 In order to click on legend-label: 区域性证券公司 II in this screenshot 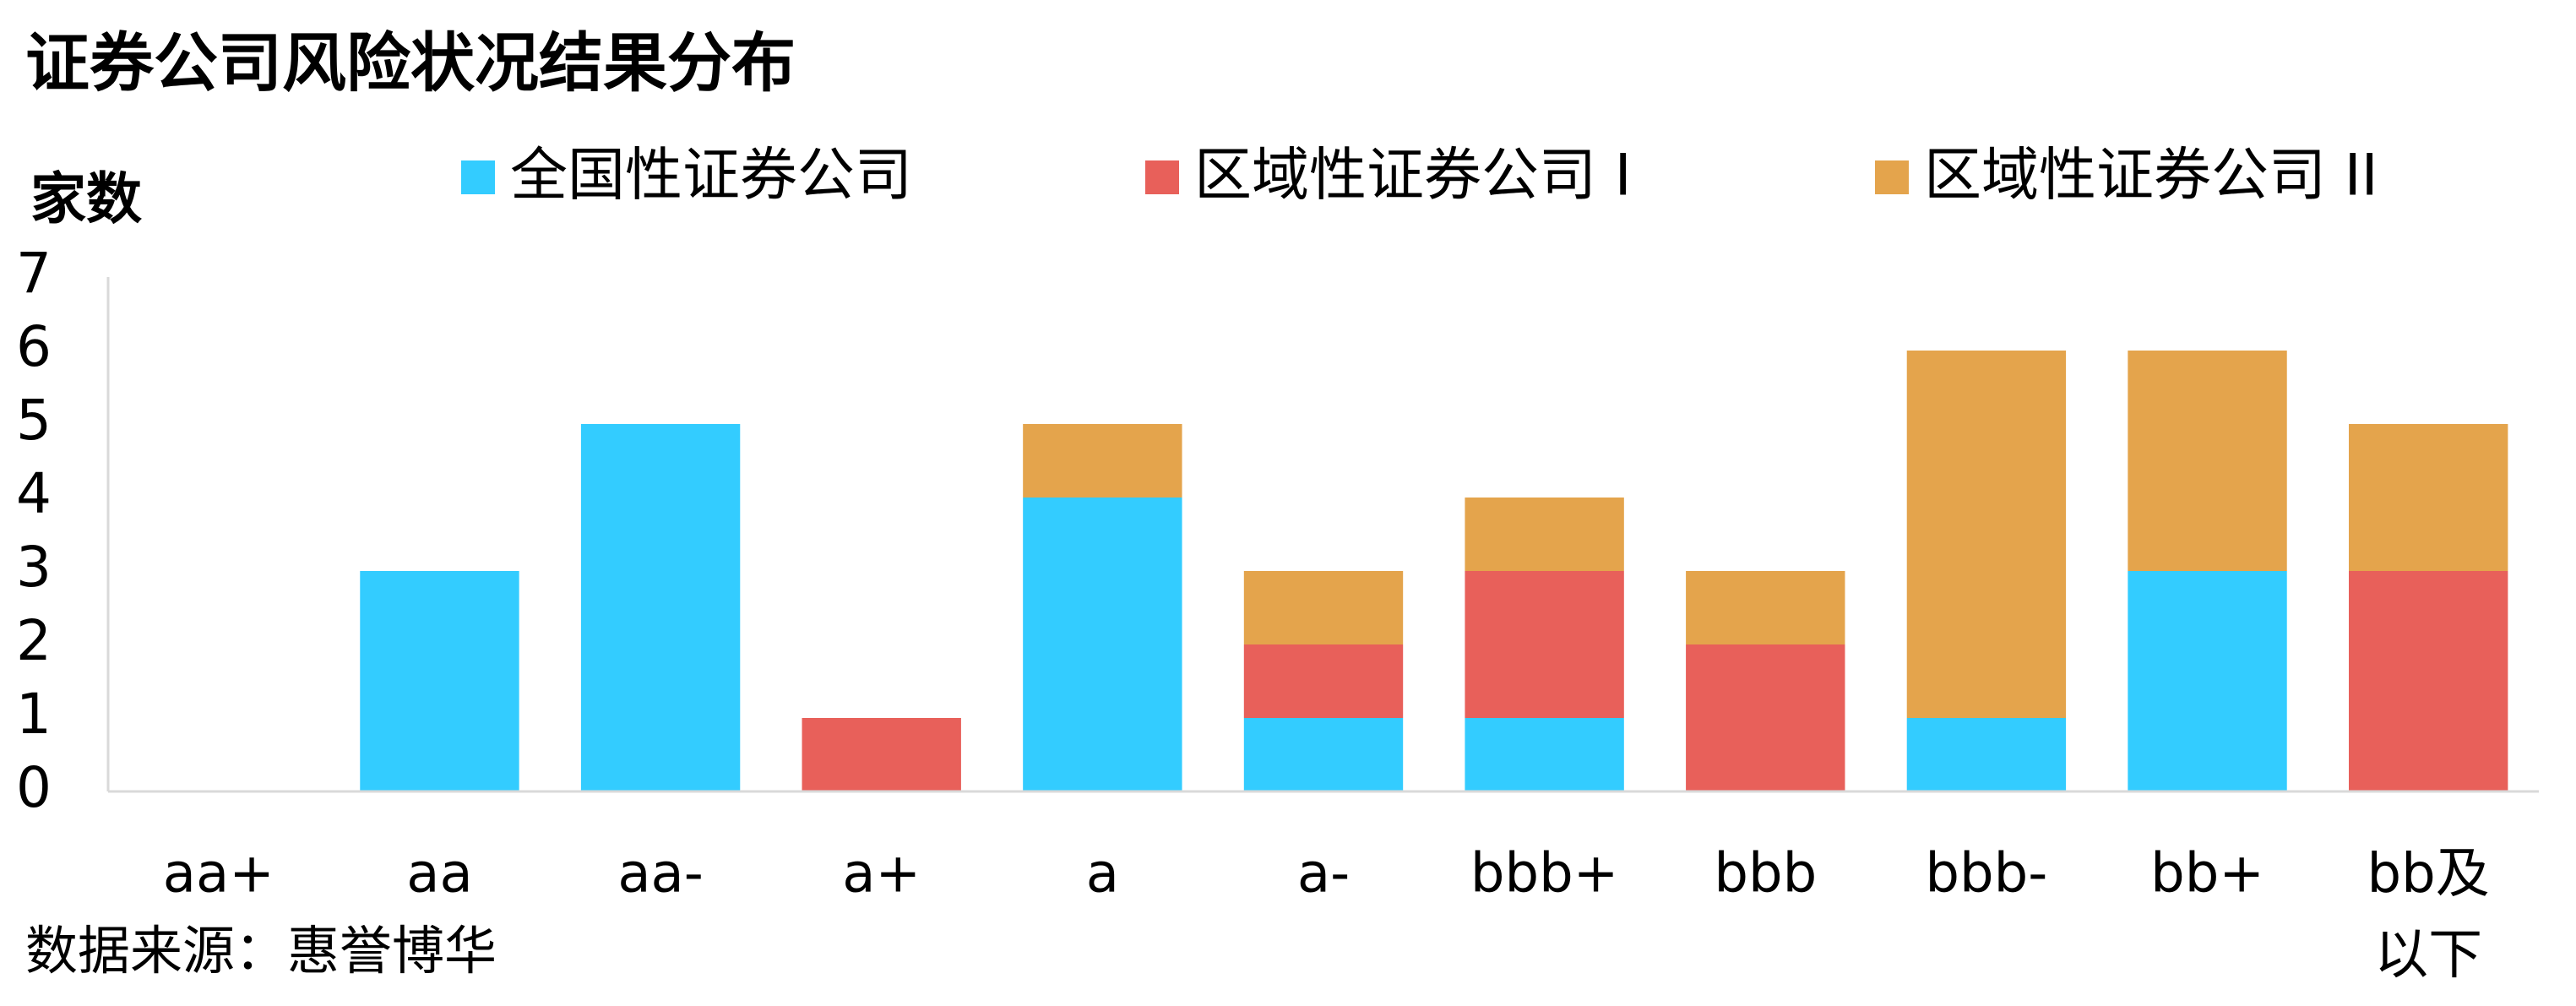, I will do `click(2151, 176)`.